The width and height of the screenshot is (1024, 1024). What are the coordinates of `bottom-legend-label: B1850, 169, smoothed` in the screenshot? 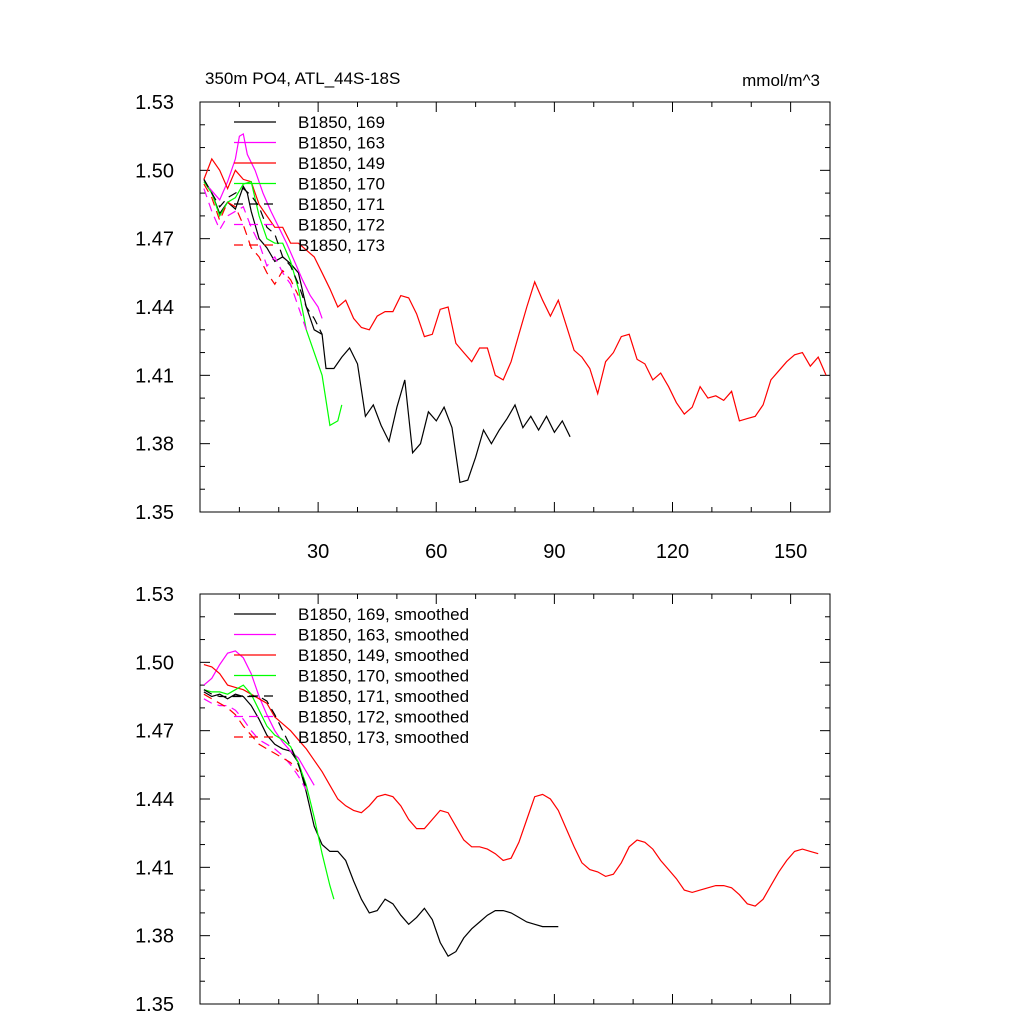 It's located at (383, 614).